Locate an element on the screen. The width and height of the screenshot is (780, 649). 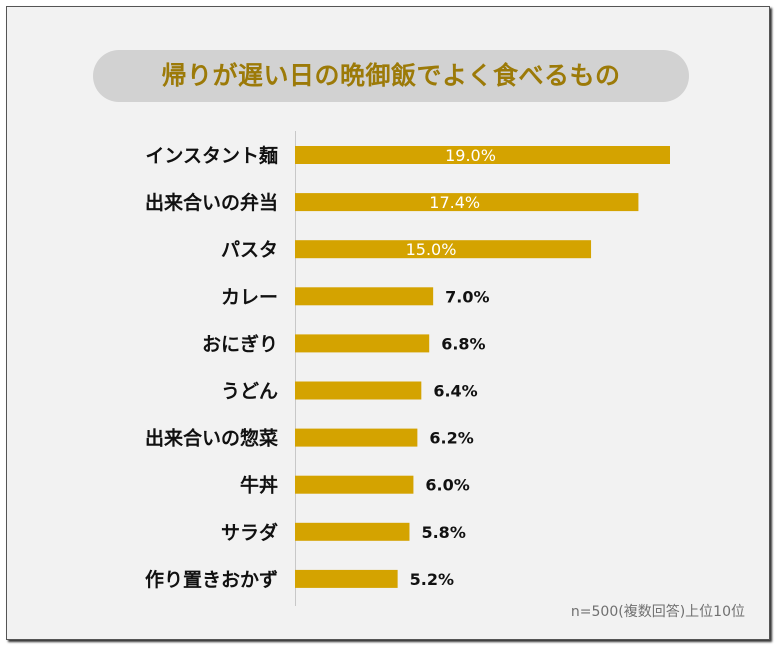
category-label: カレー is located at coordinates (249, 297).